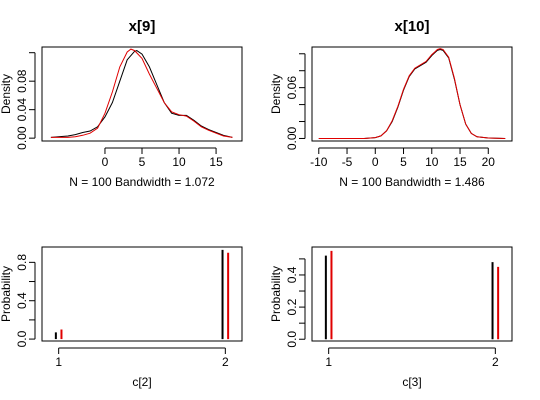  What do you see at coordinates (411, 382) in the screenshot?
I see `x-axis-label: c[3]` at bounding box center [411, 382].